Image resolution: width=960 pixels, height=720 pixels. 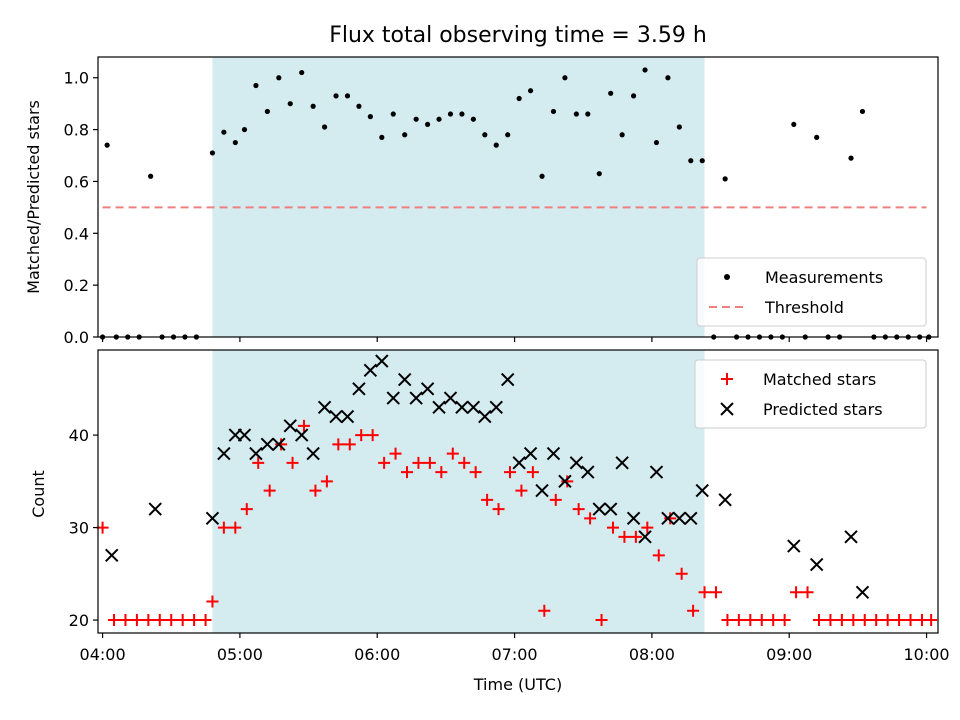 I want to click on legend-matched-stars-label: Matched stars, so click(x=819, y=379).